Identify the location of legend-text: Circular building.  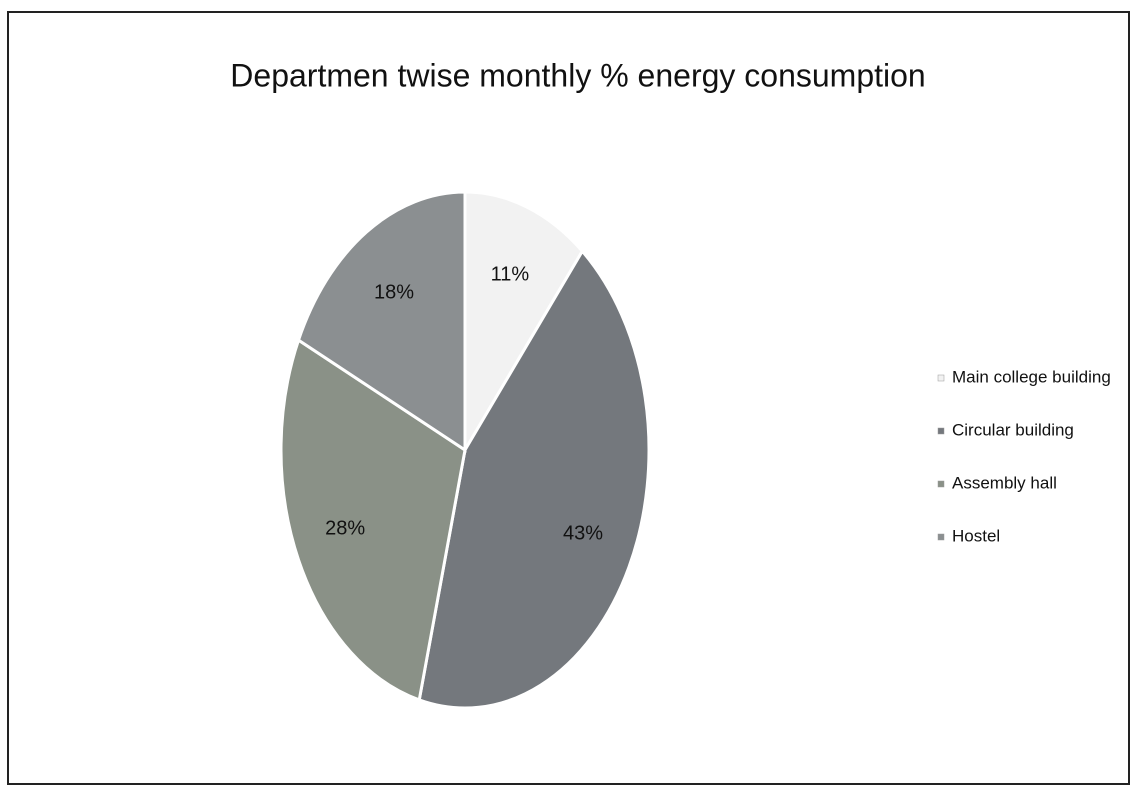
(1013, 429).